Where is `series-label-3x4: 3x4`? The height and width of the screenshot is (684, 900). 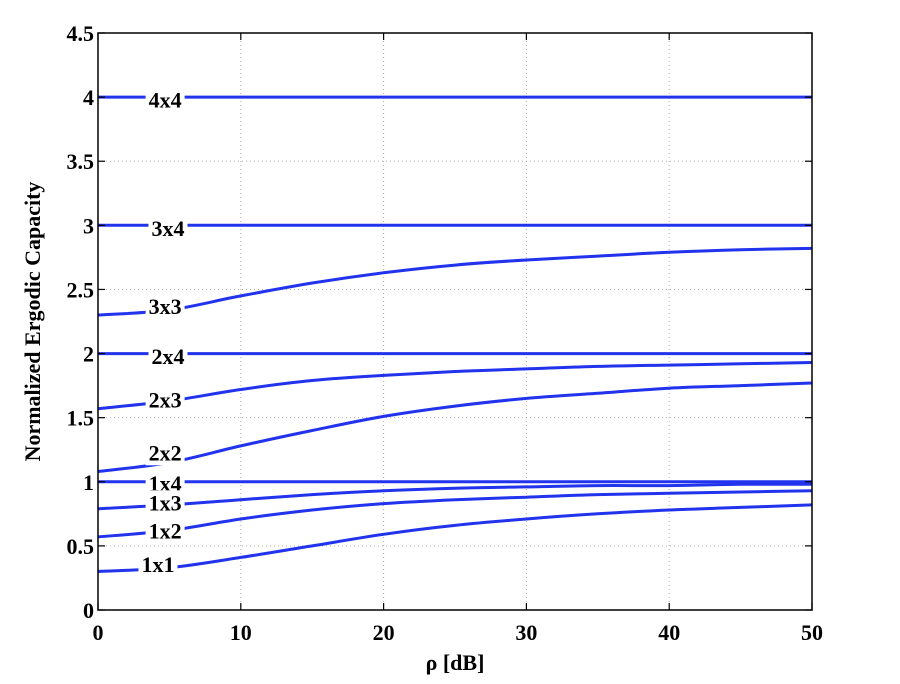 series-label-3x4: 3x4 is located at coordinates (167, 228).